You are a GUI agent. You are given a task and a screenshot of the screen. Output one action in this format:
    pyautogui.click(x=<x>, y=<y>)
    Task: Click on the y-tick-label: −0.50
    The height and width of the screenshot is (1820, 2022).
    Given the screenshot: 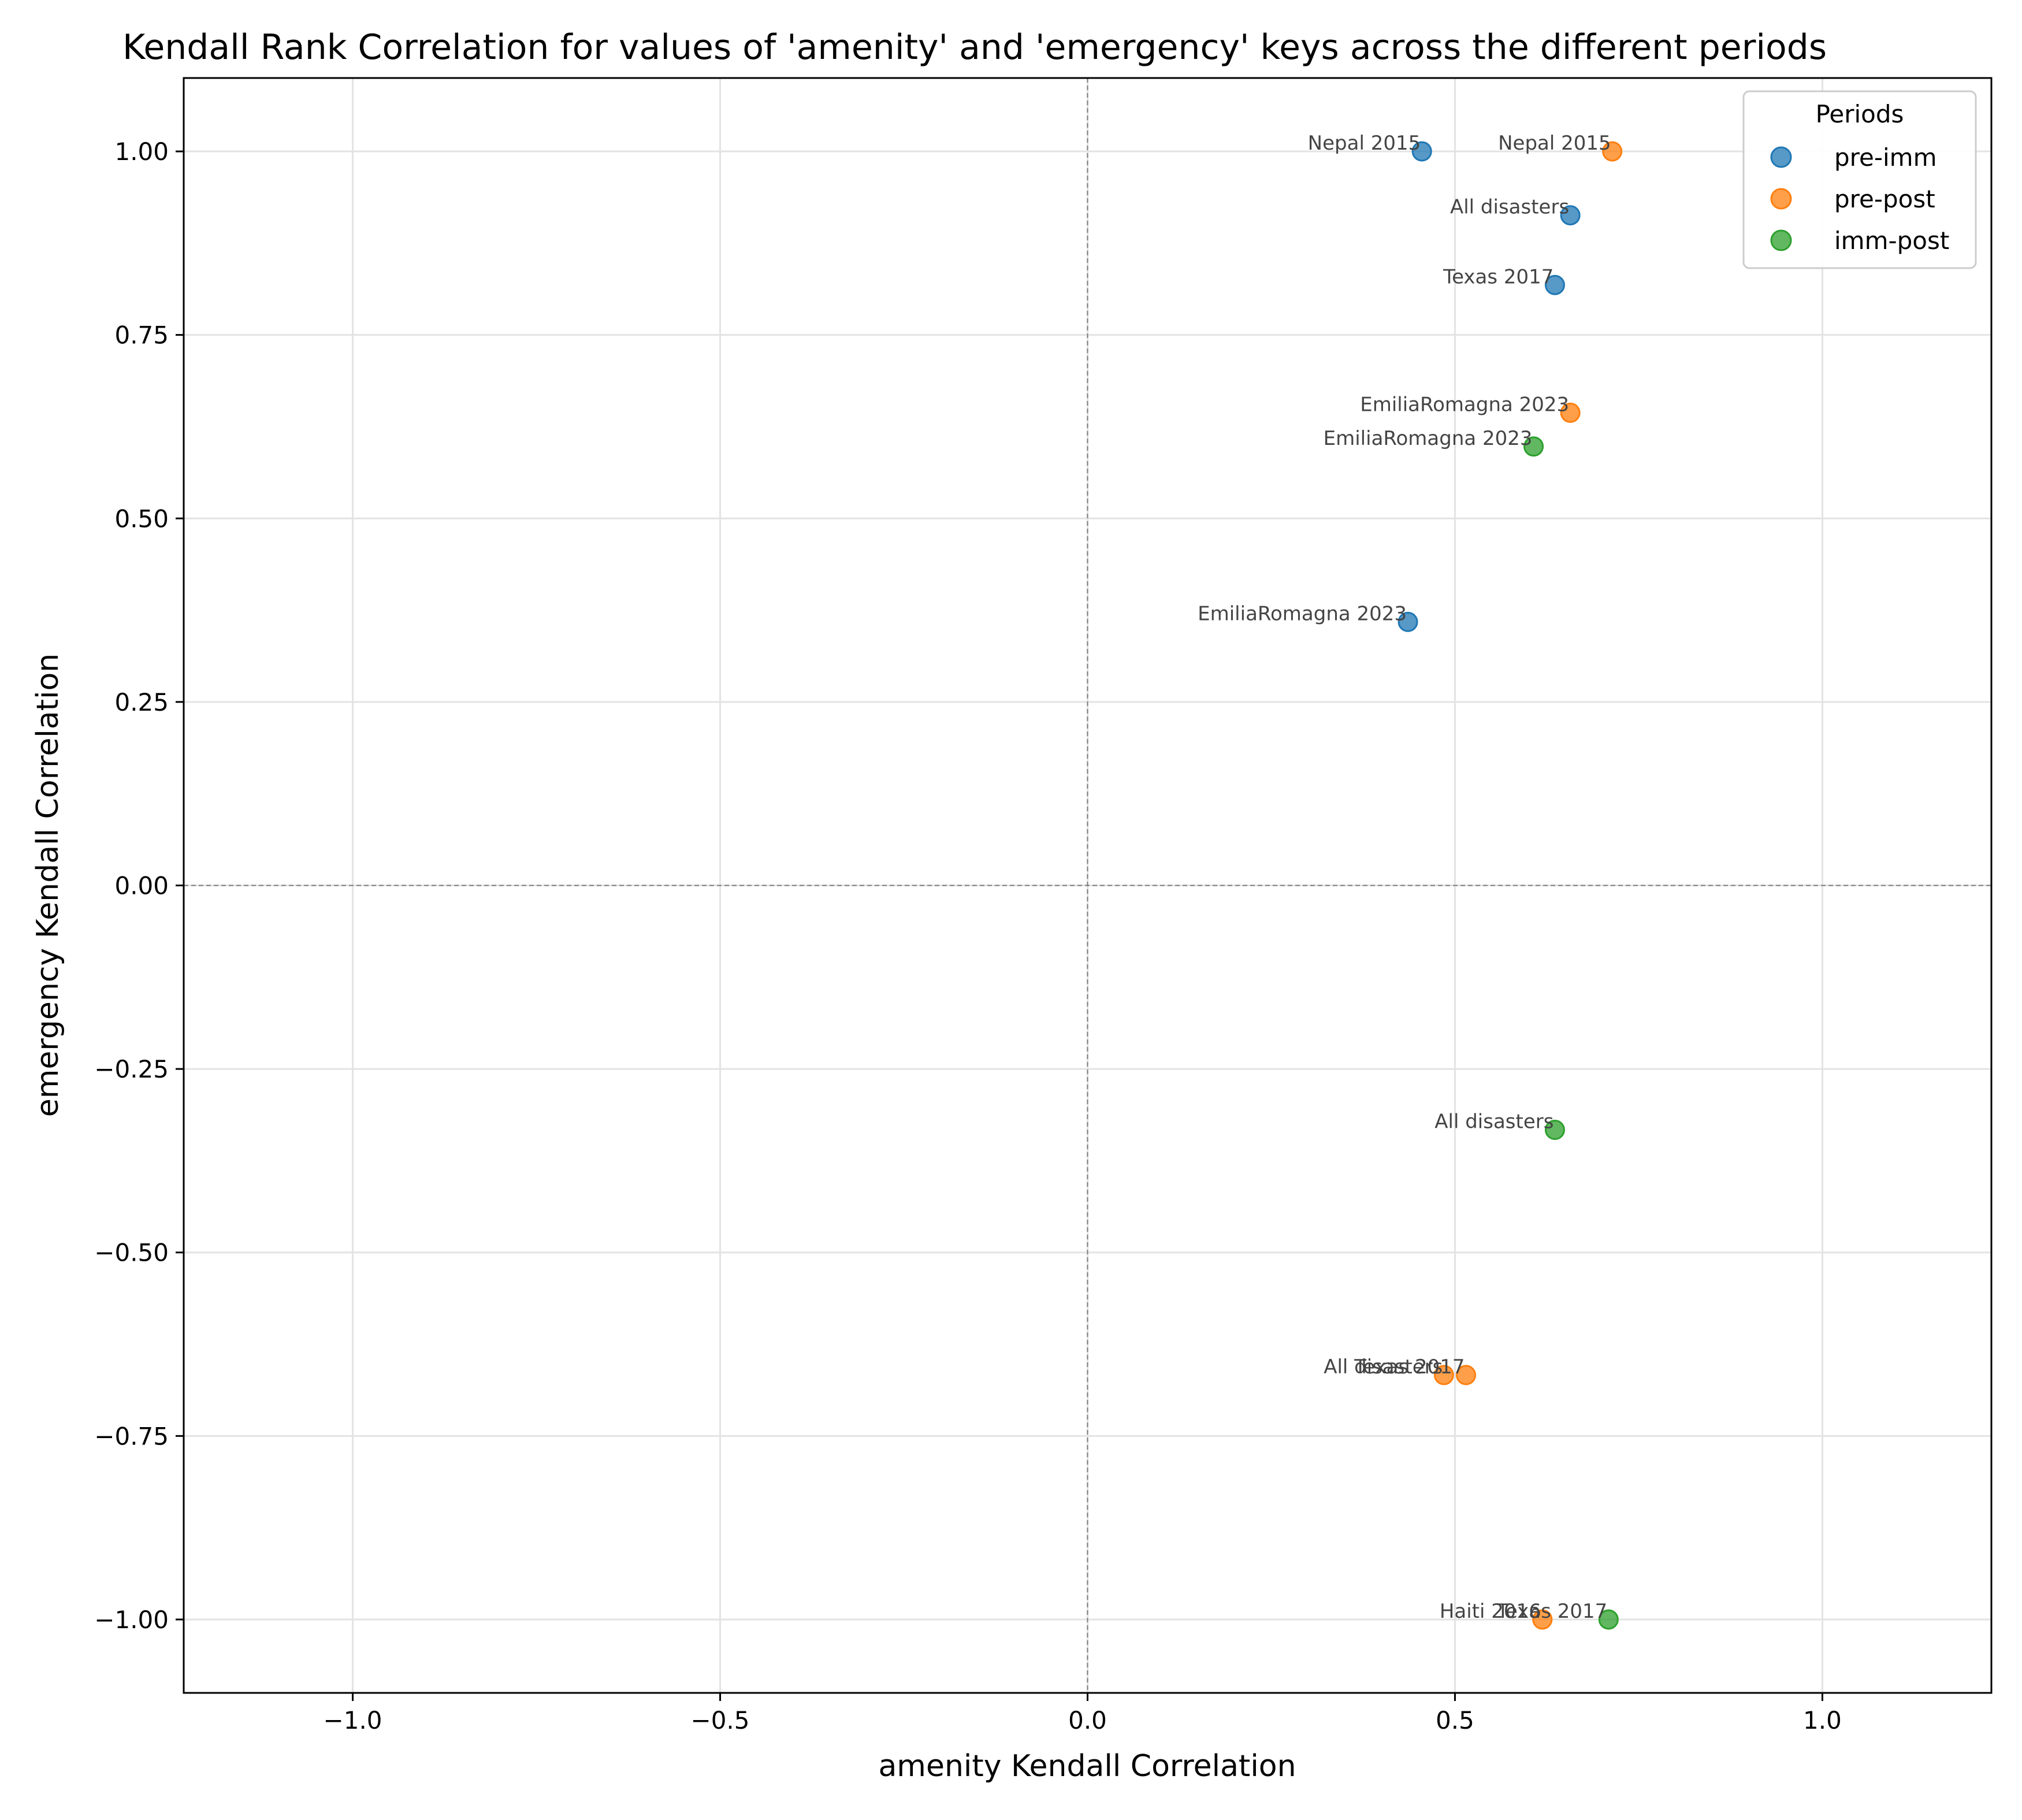 What is the action you would take?
    pyautogui.click(x=131, y=1253)
    